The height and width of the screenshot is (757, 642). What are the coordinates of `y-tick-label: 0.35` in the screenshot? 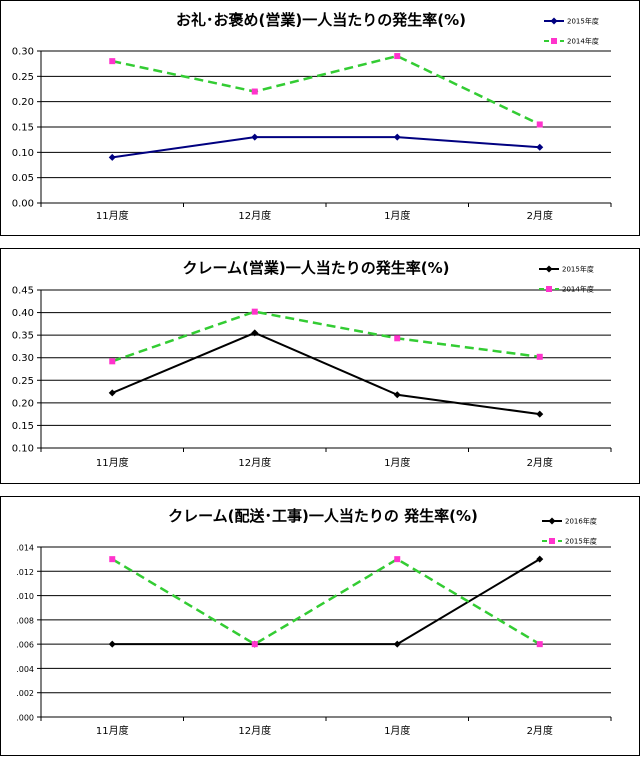 It's located at (23, 336).